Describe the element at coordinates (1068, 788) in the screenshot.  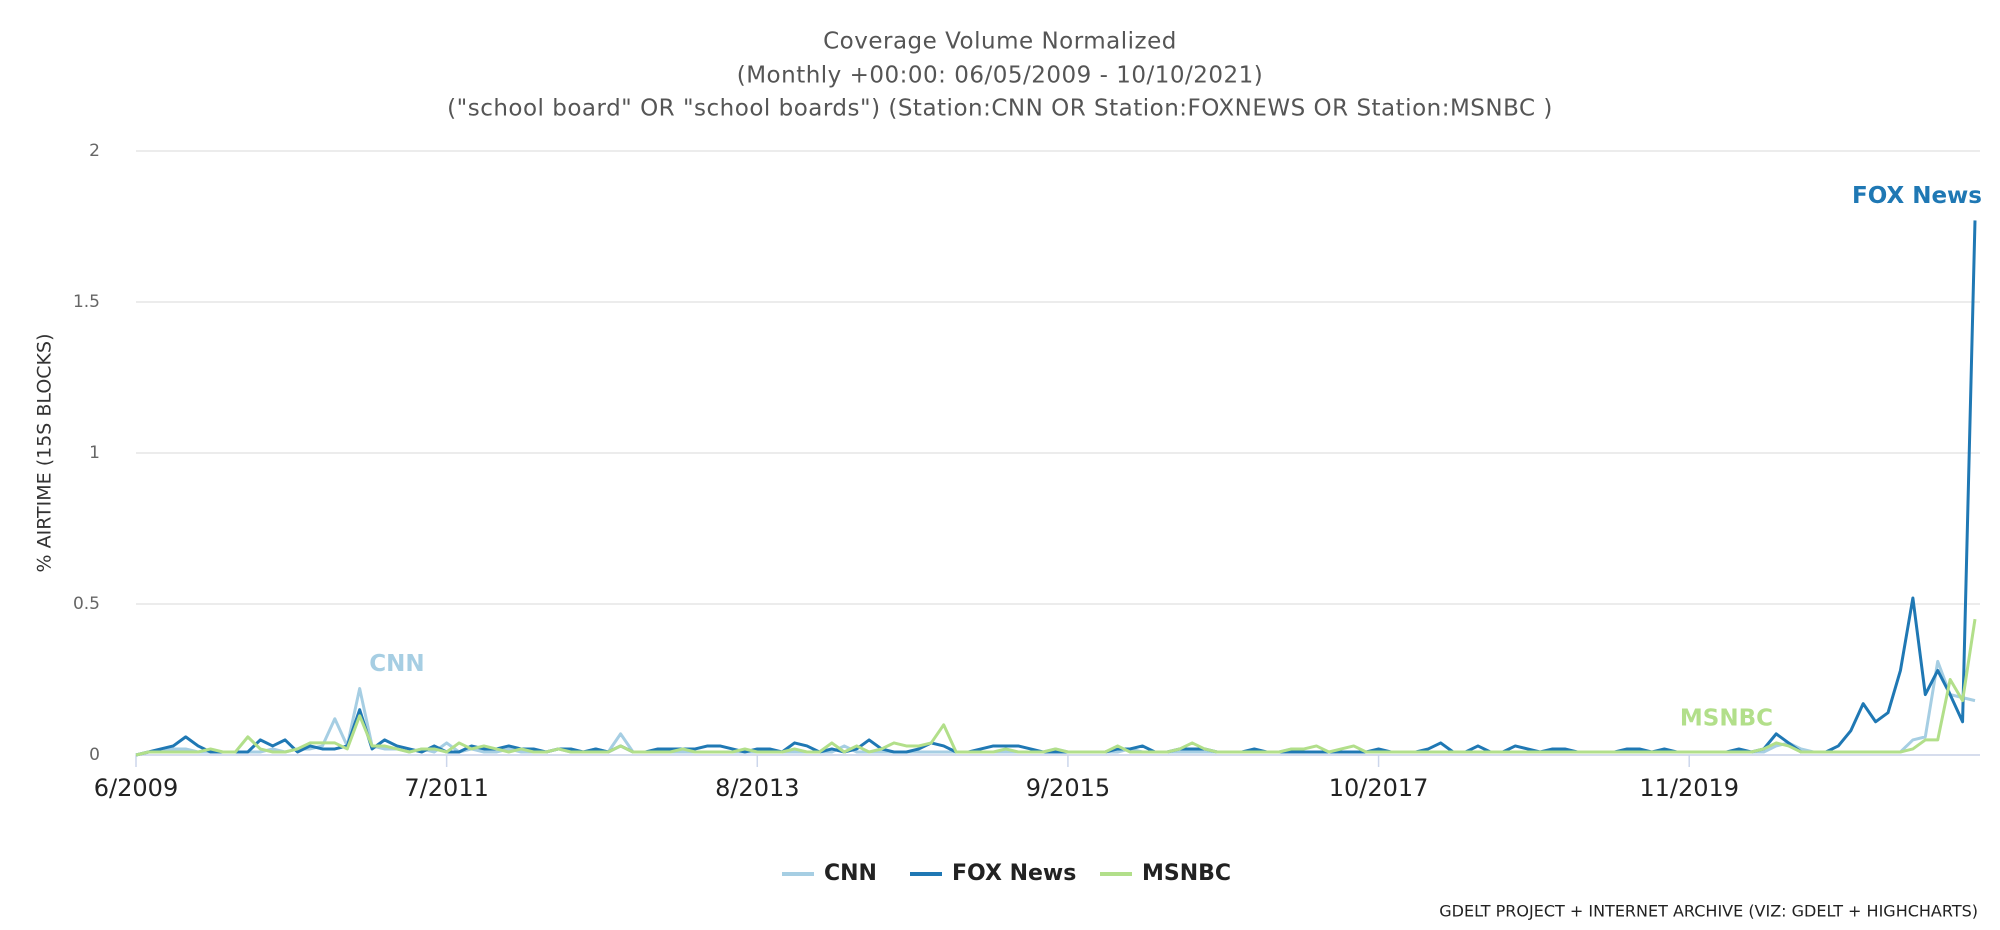
I see `x-tick-label: 9/2015` at that location.